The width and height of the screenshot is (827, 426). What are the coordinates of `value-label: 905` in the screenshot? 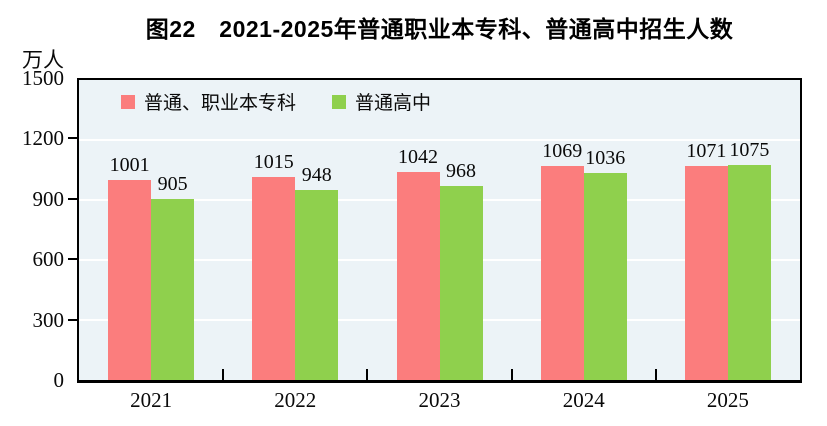 It's located at (172, 184).